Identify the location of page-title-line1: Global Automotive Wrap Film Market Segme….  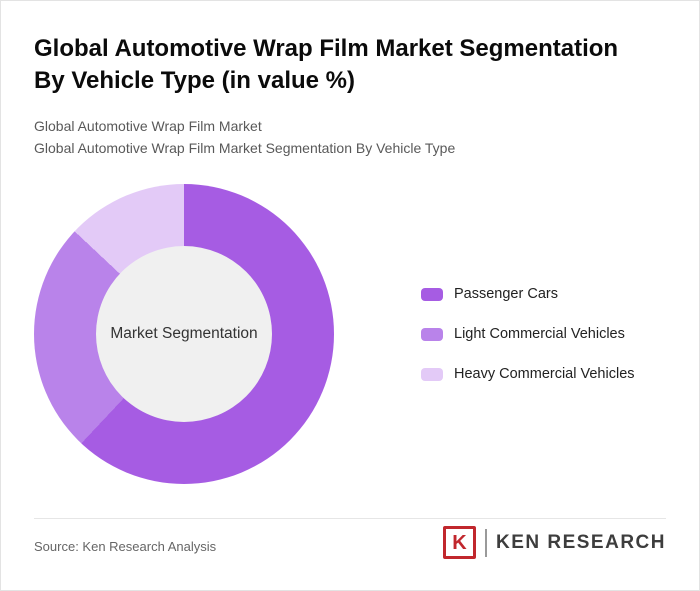
(326, 48).